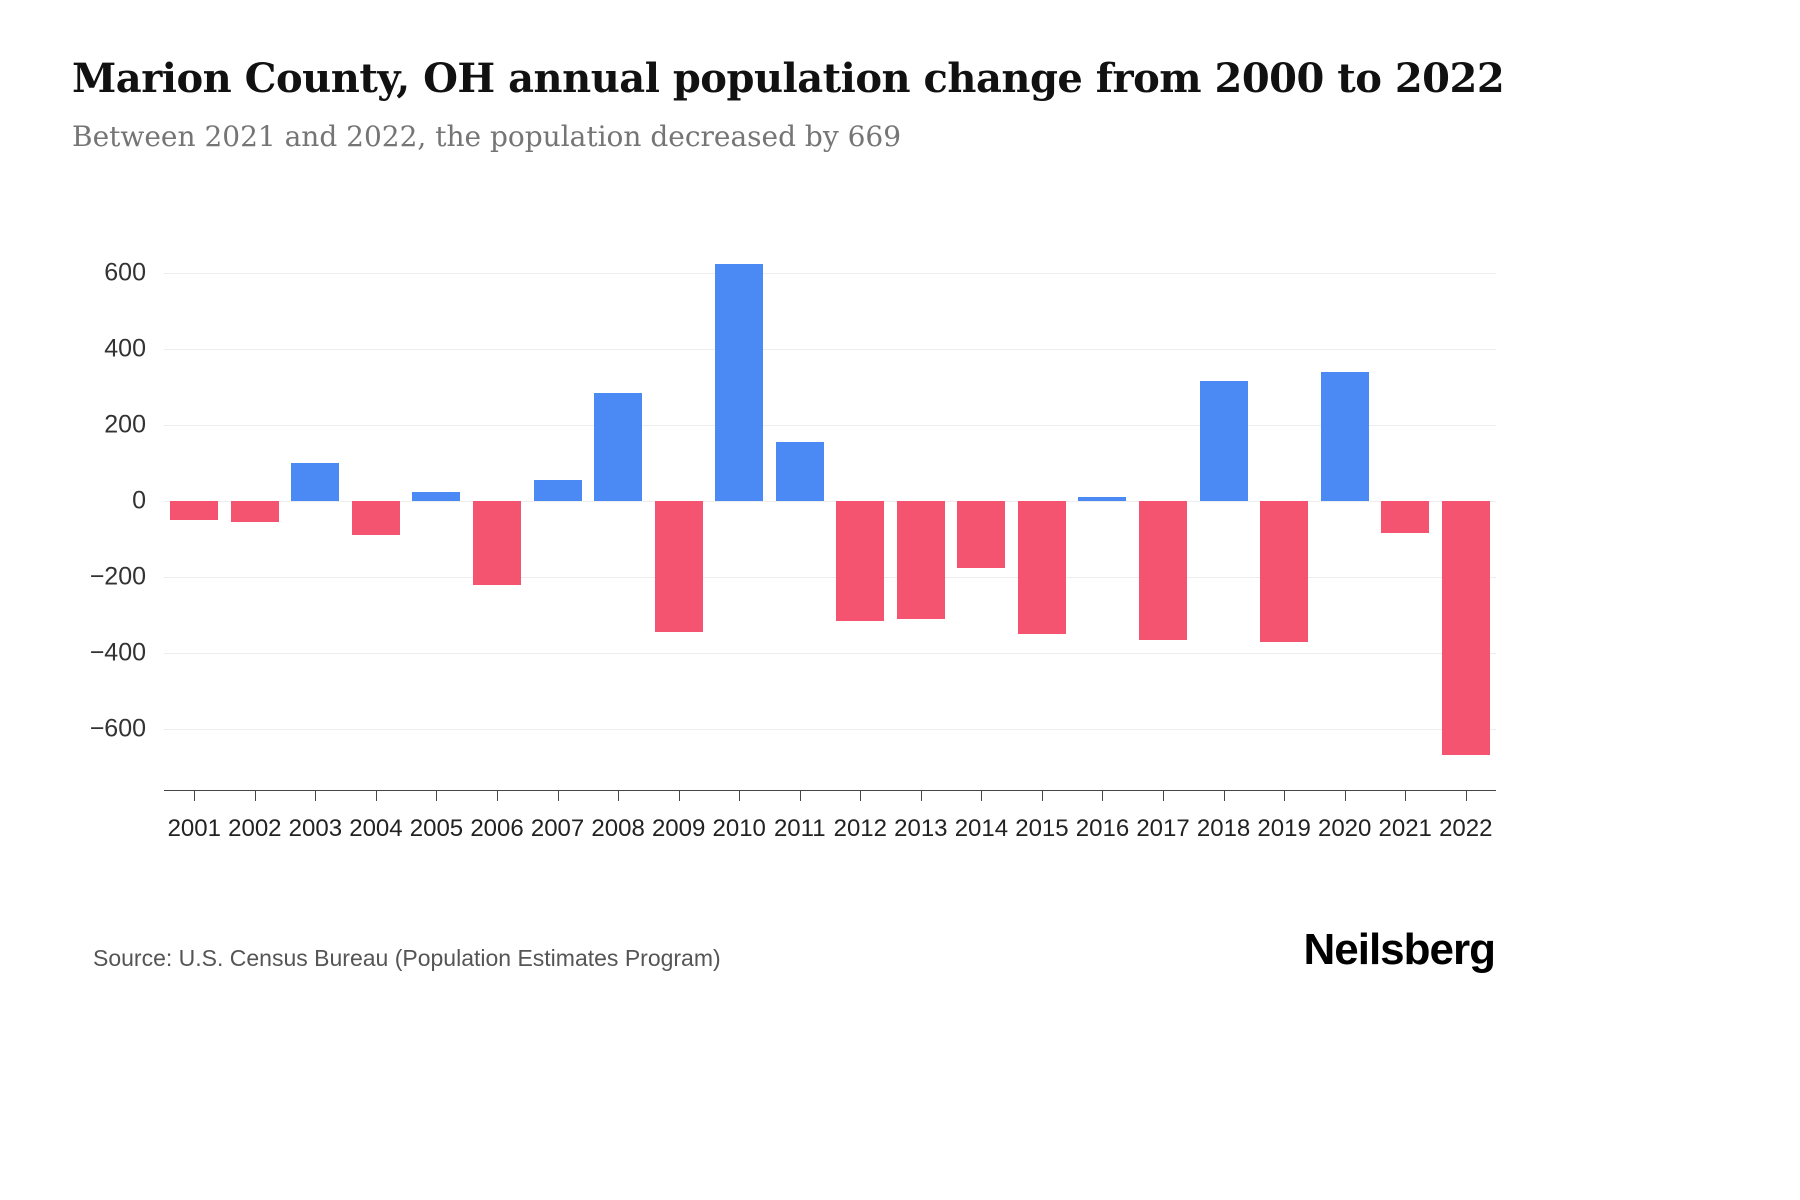 The height and width of the screenshot is (1200, 1800). What do you see at coordinates (618, 447) in the screenshot?
I see `bar-2008` at bounding box center [618, 447].